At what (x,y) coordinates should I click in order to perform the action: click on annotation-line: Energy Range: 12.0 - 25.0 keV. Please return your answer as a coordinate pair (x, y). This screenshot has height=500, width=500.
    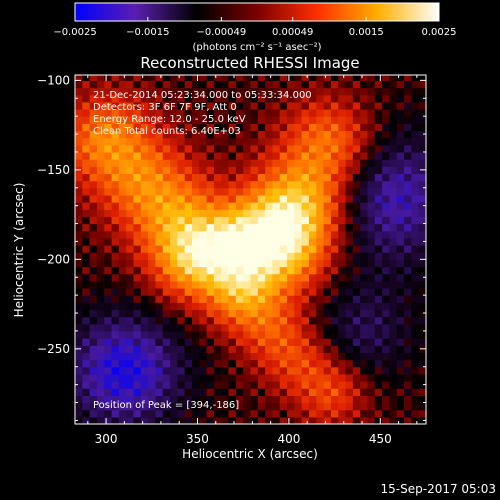
    Looking at the image, I should click on (169, 119).